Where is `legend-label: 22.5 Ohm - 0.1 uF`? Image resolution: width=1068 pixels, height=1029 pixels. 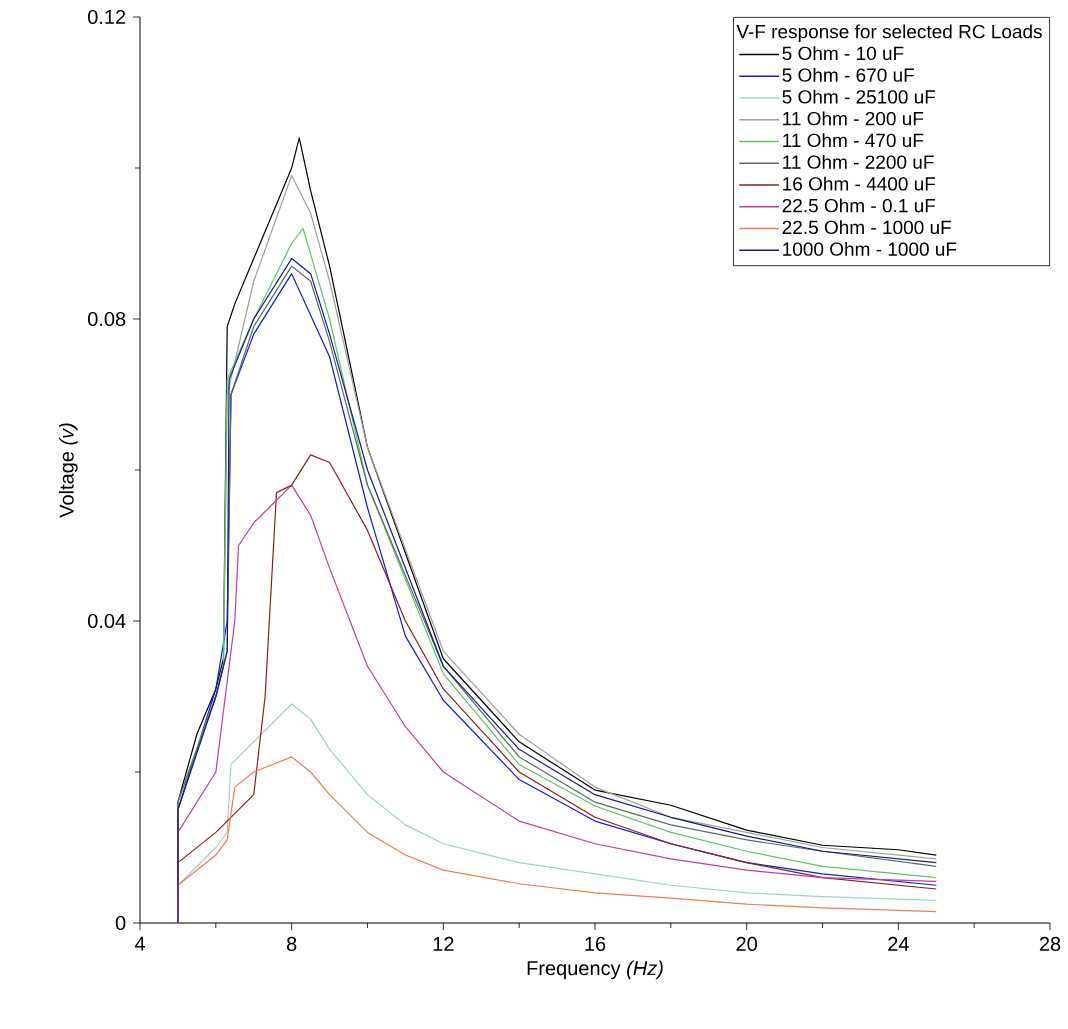
legend-label: 22.5 Ohm - 0.1 uF is located at coordinates (859, 205).